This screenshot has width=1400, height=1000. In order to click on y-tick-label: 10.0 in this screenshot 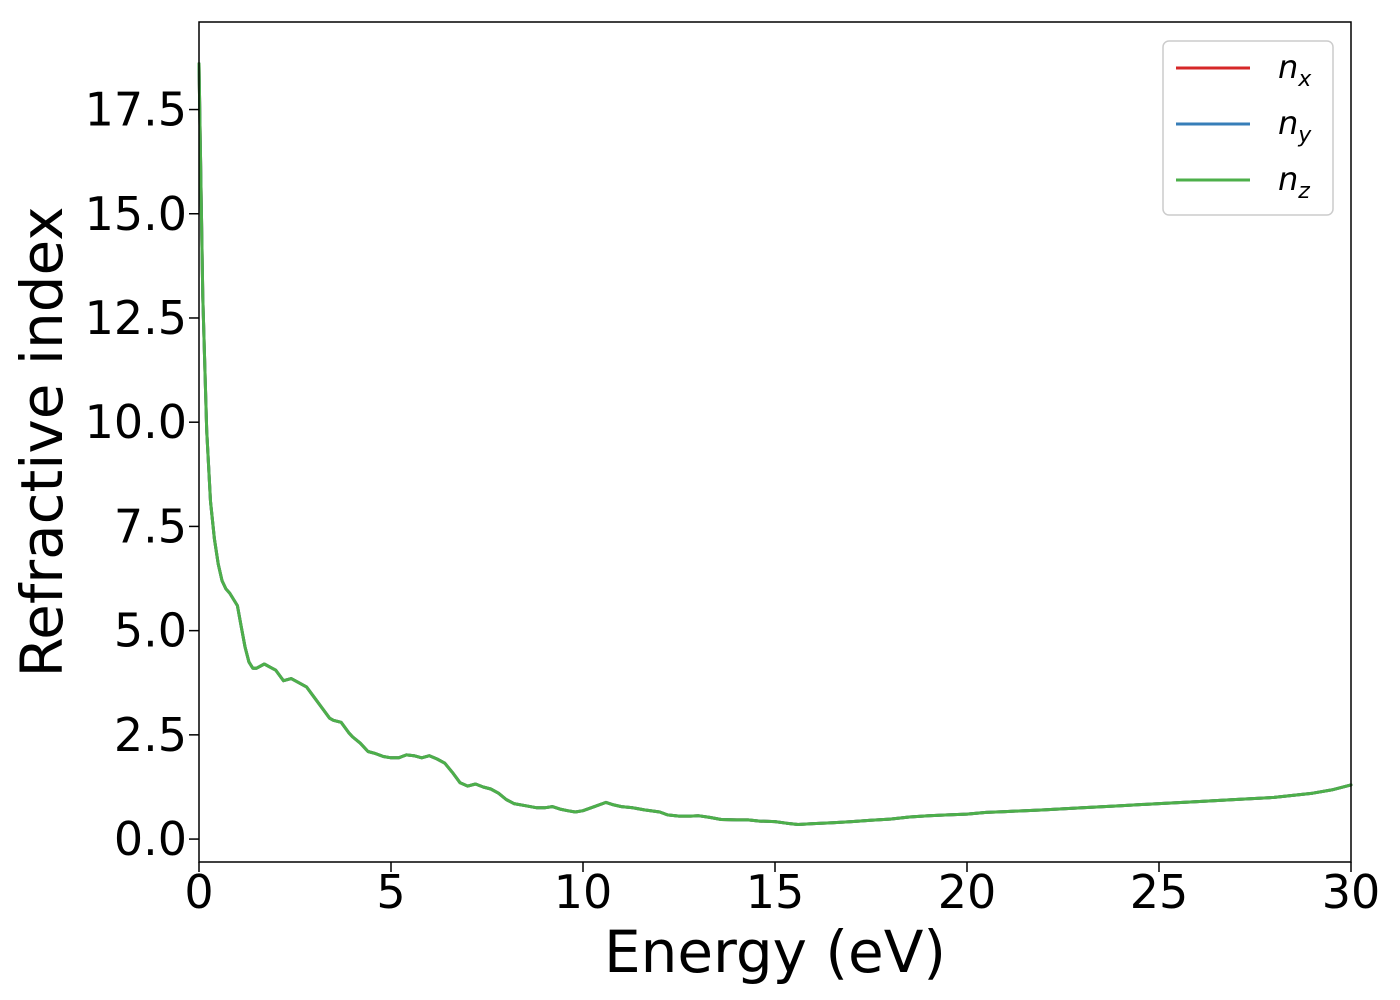, I will do `click(136, 422)`.